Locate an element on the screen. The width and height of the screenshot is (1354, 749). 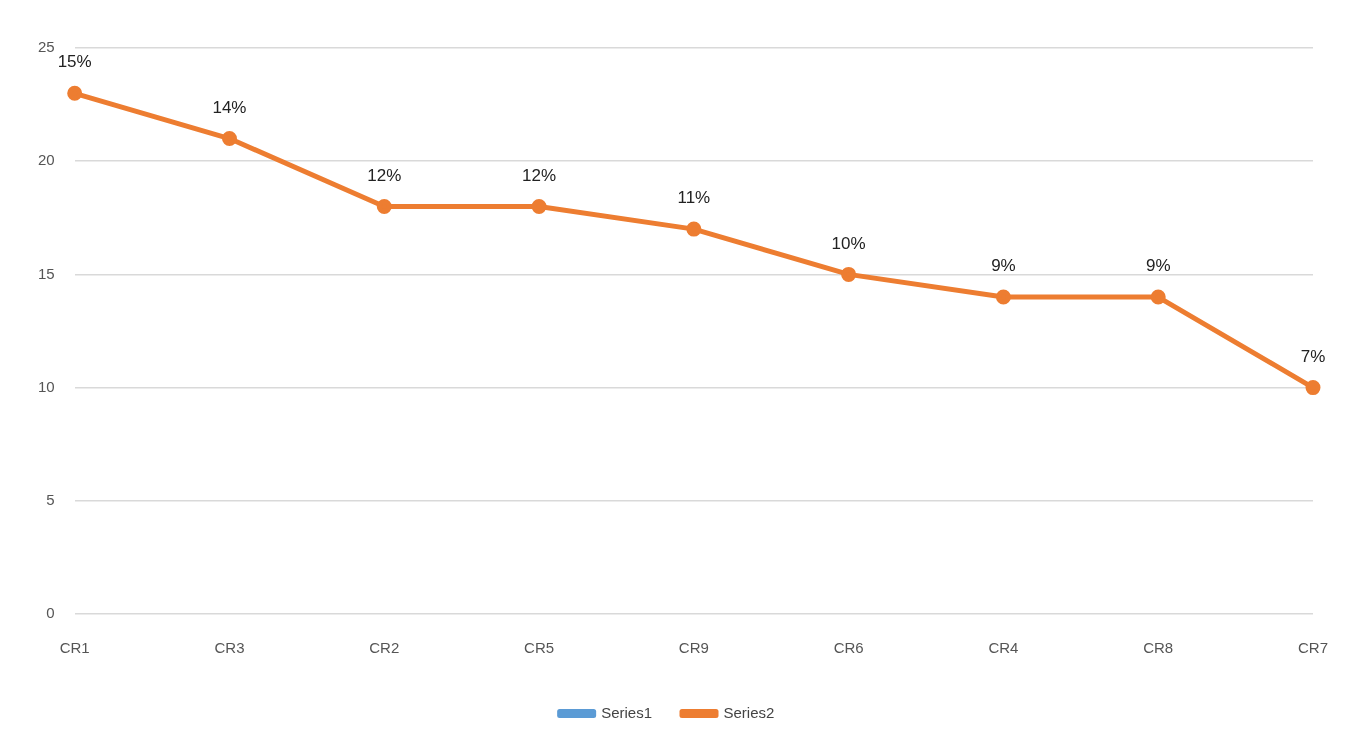
x-tick-label: CR4 is located at coordinates (1003, 648).